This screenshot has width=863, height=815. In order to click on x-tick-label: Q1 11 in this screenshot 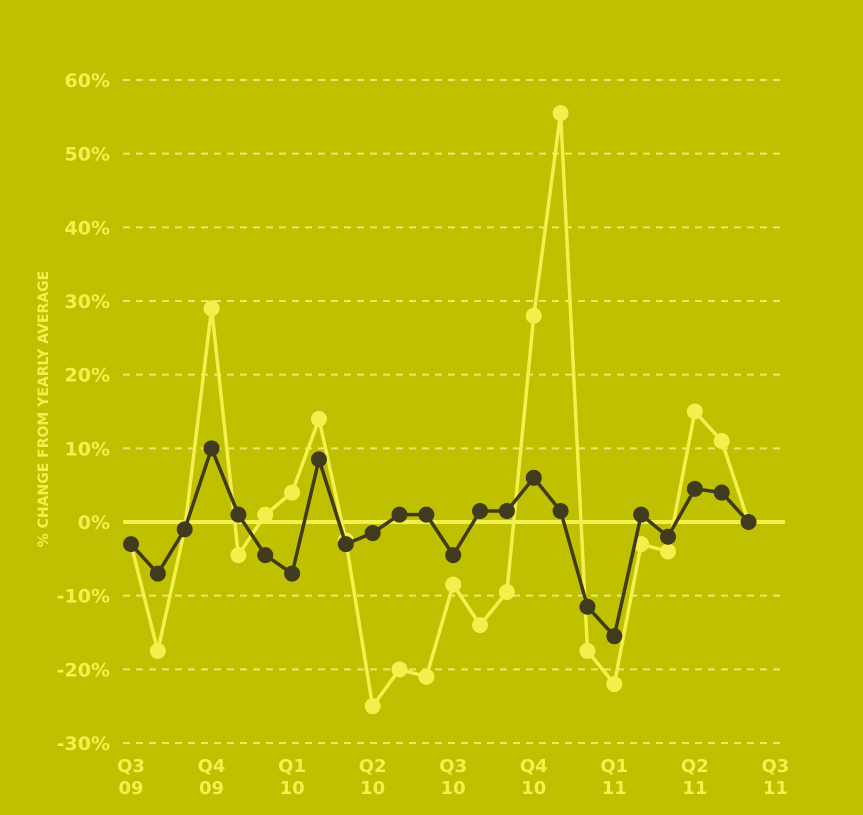, I will do `click(614, 777)`.